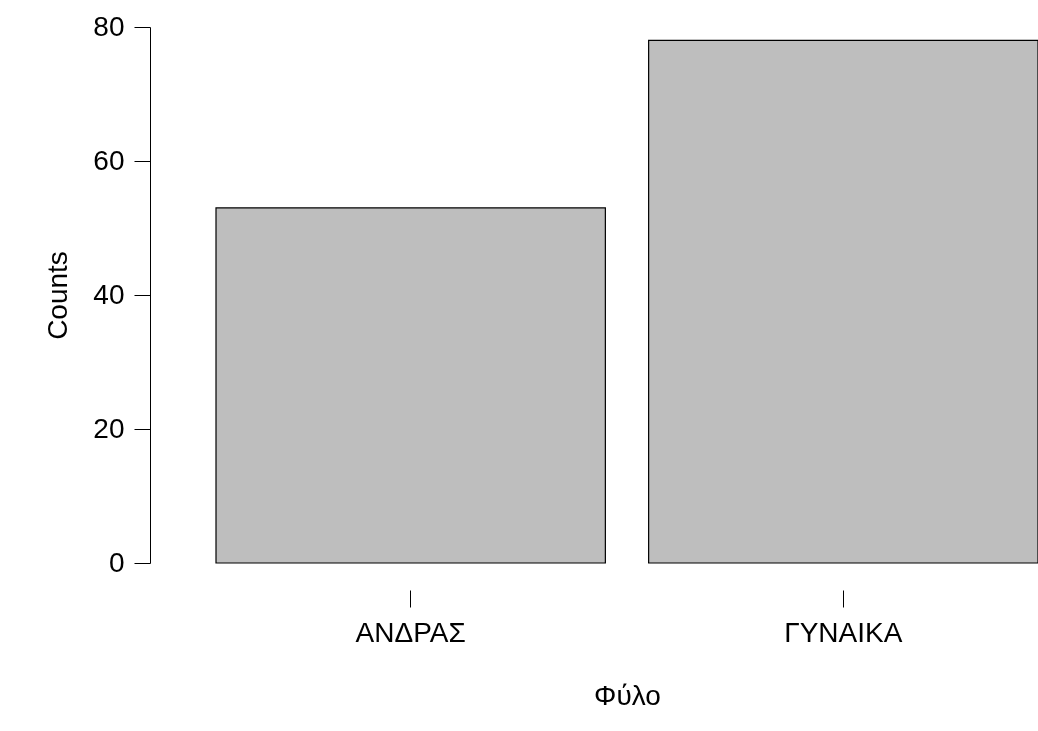 The image size is (1038, 731). What do you see at coordinates (109, 26) in the screenshot?
I see `y-tick-label: 80` at bounding box center [109, 26].